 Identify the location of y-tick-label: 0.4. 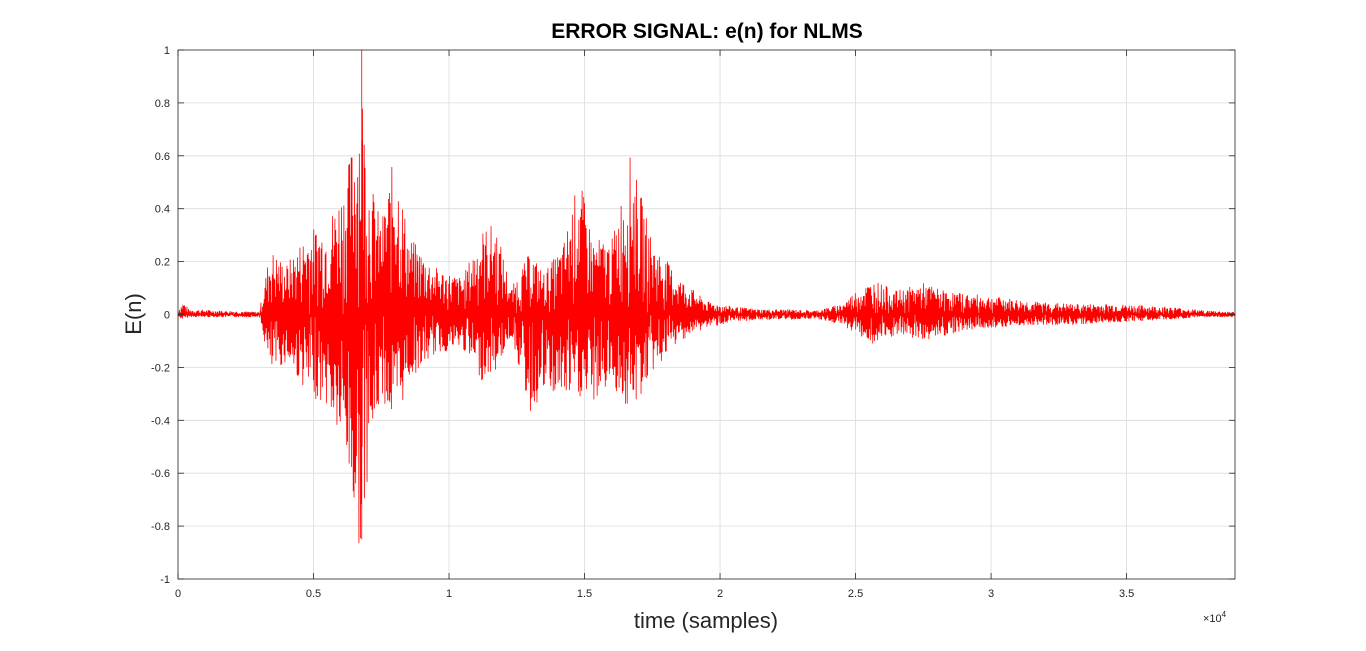
(162, 210).